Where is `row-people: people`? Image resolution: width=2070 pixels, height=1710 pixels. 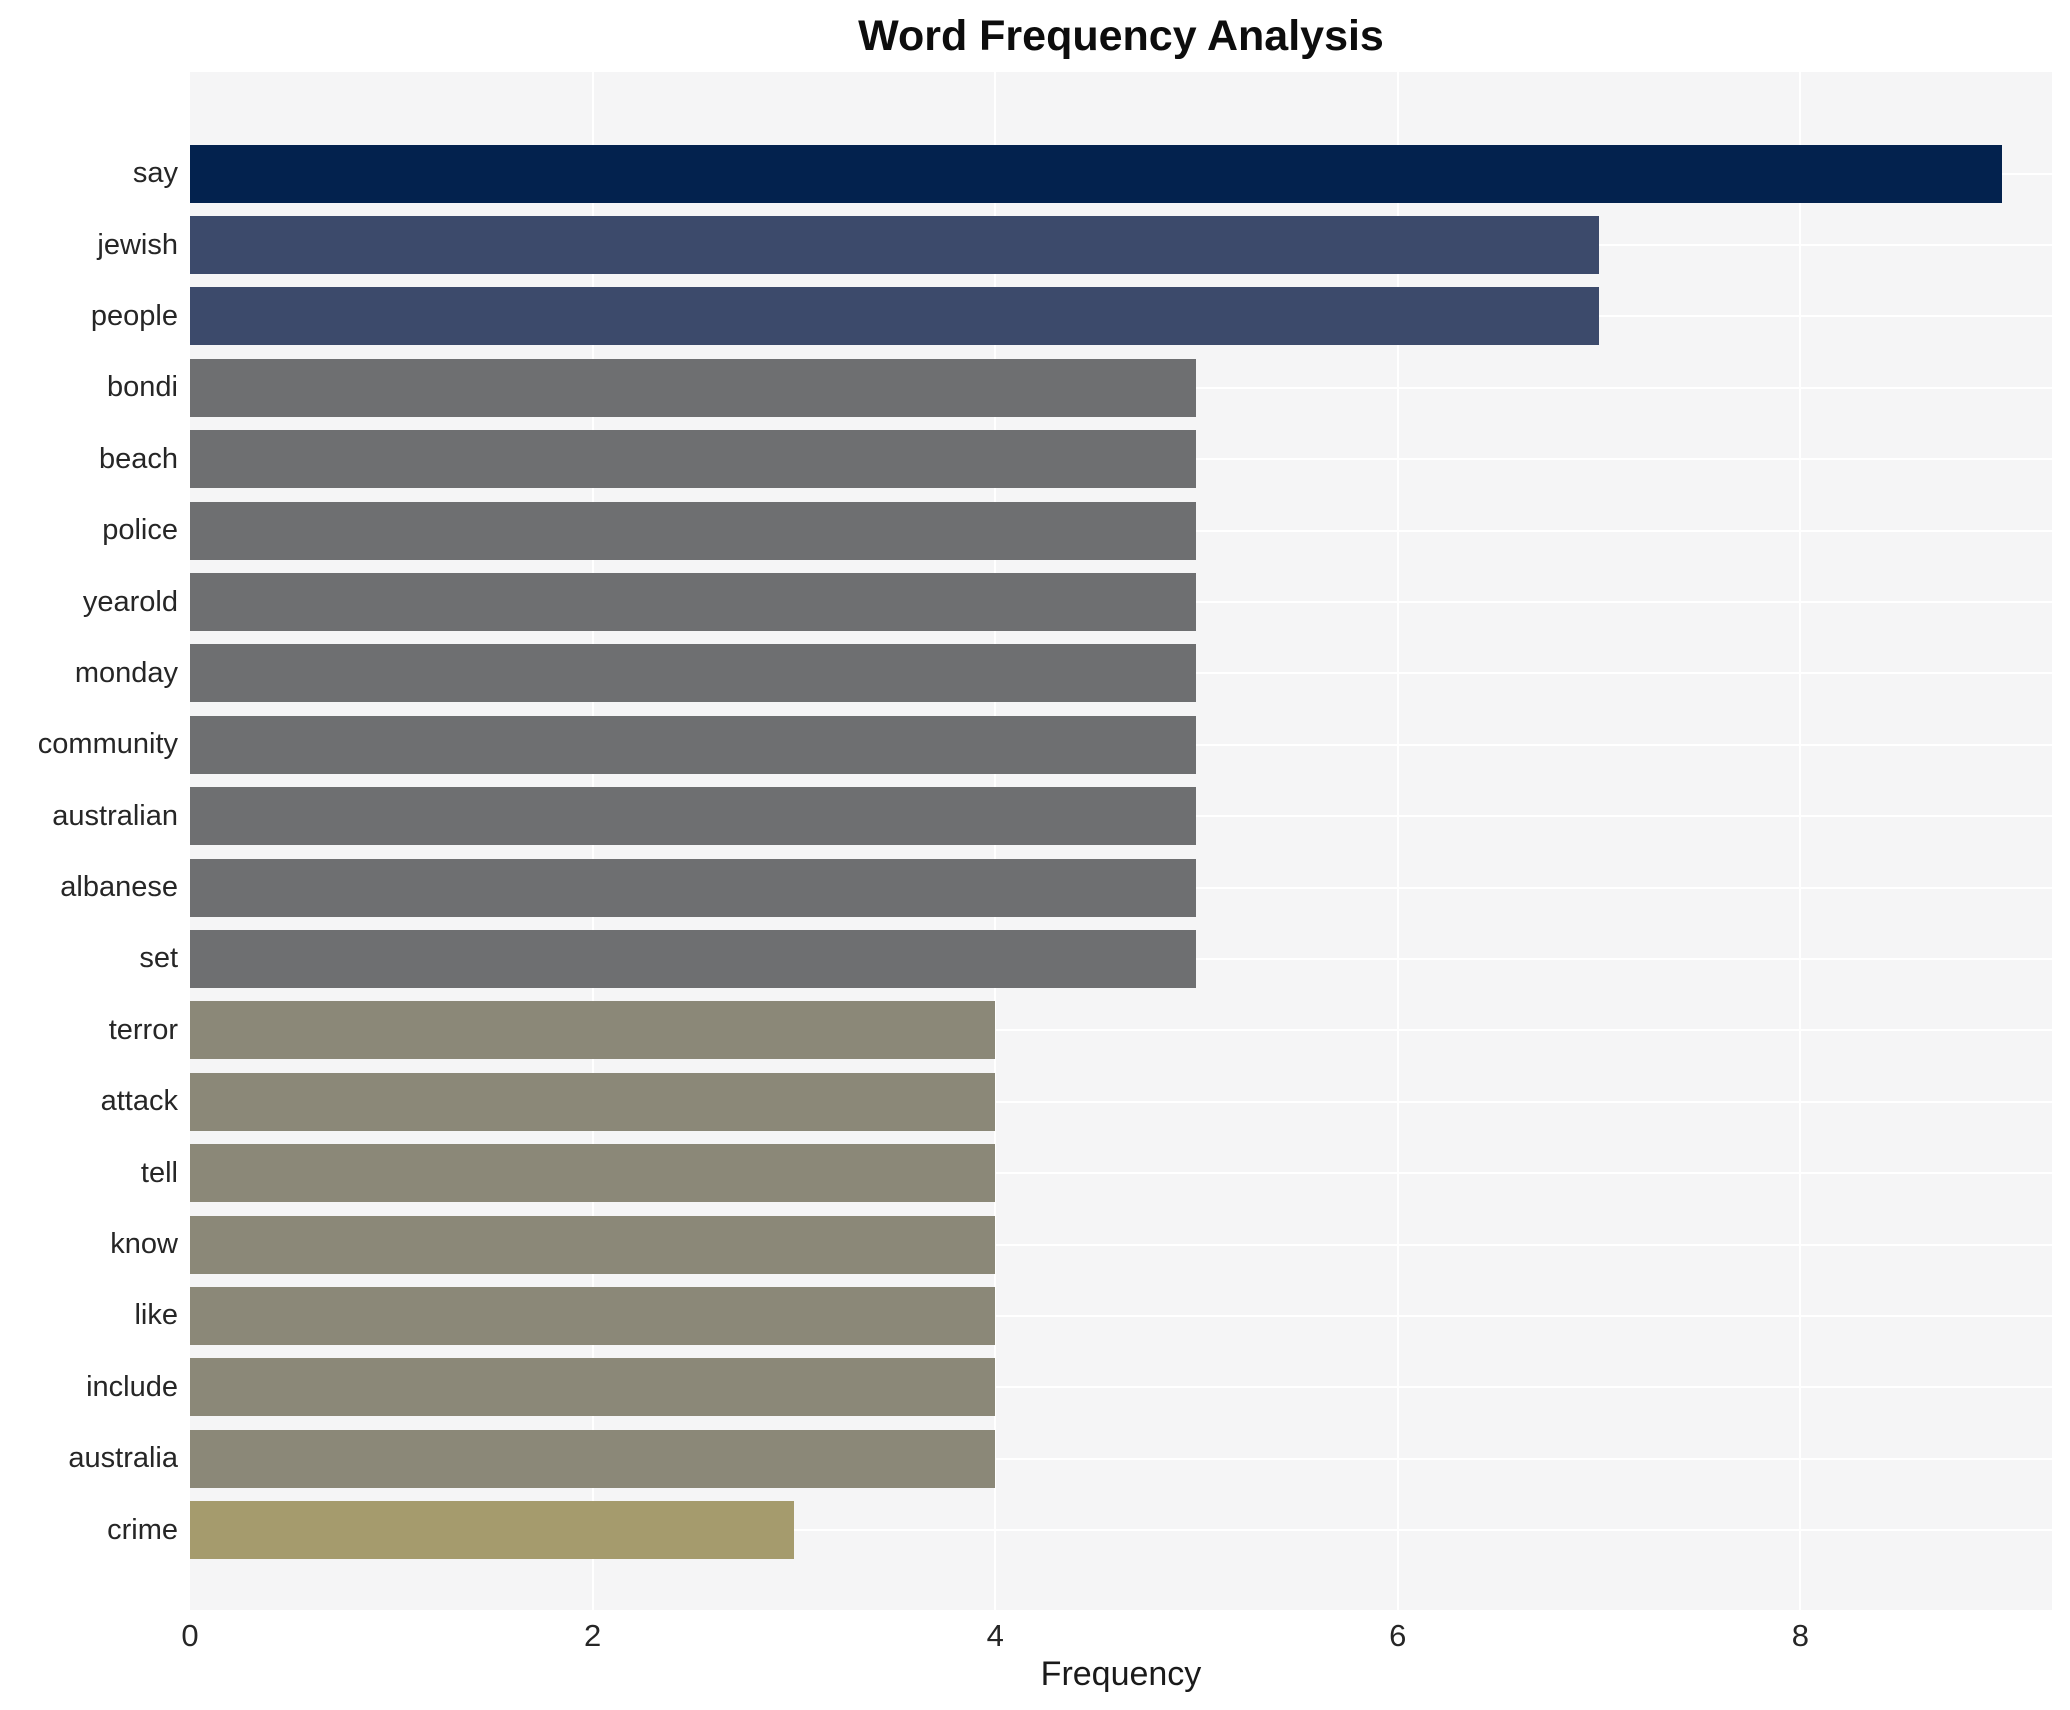
row-people: people is located at coordinates (1071, 316).